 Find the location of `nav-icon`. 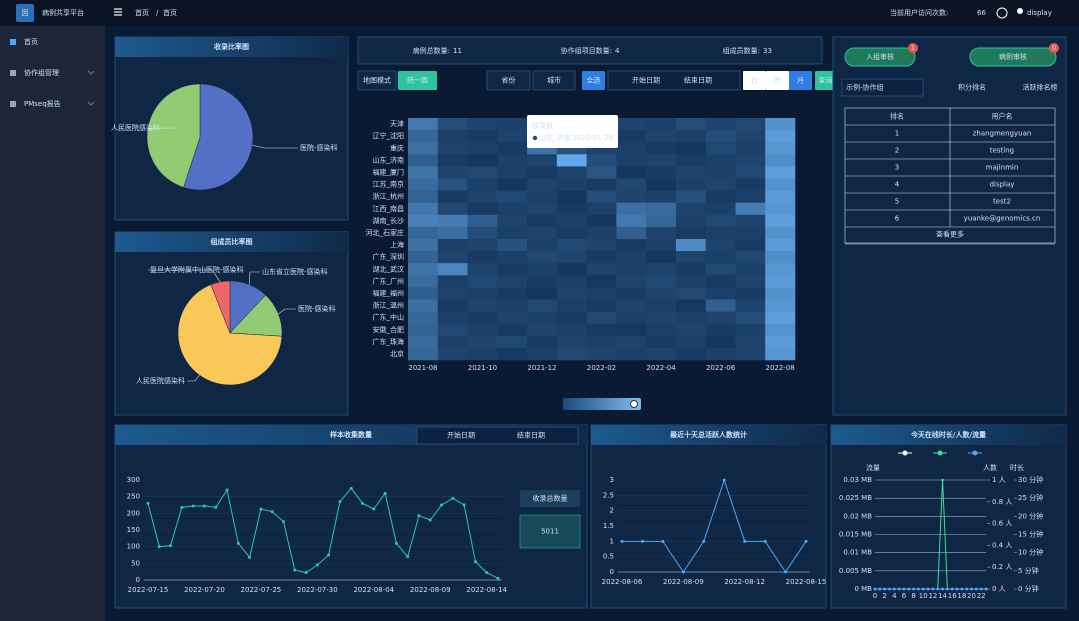

nav-icon is located at coordinates (13, 73).